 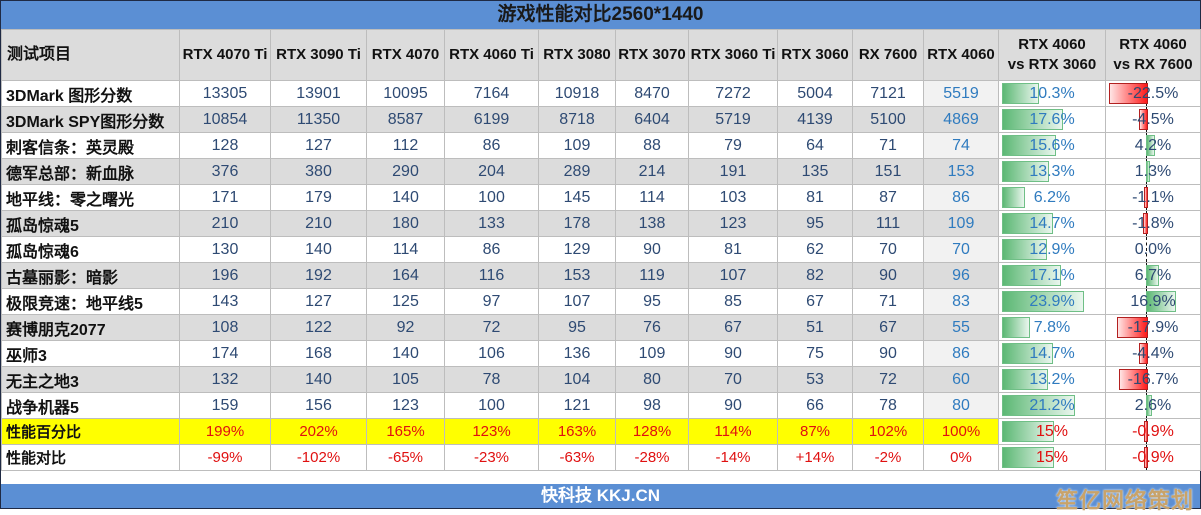 What do you see at coordinates (318, 431) in the screenshot?
I see `cell-value: 202%` at bounding box center [318, 431].